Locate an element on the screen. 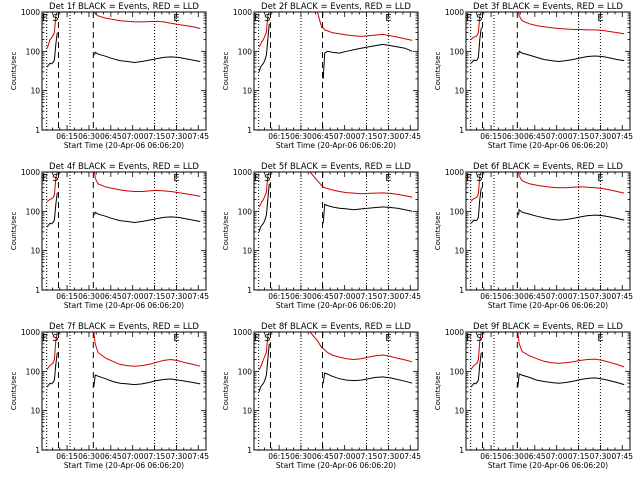  chart-title: Det 2f BLACK = Events, RED = LLD is located at coordinates (336, 7).